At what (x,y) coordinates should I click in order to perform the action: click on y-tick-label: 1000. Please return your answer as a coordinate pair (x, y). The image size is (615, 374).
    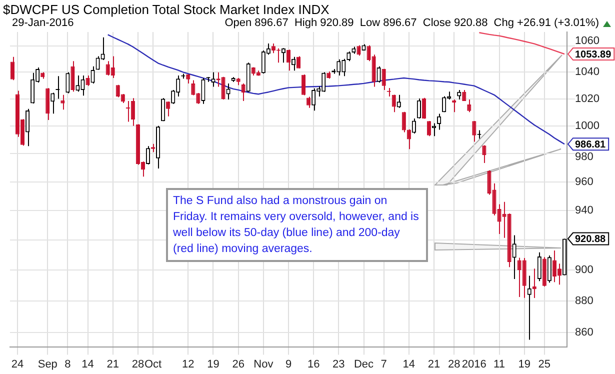
    Looking at the image, I should click on (587, 126).